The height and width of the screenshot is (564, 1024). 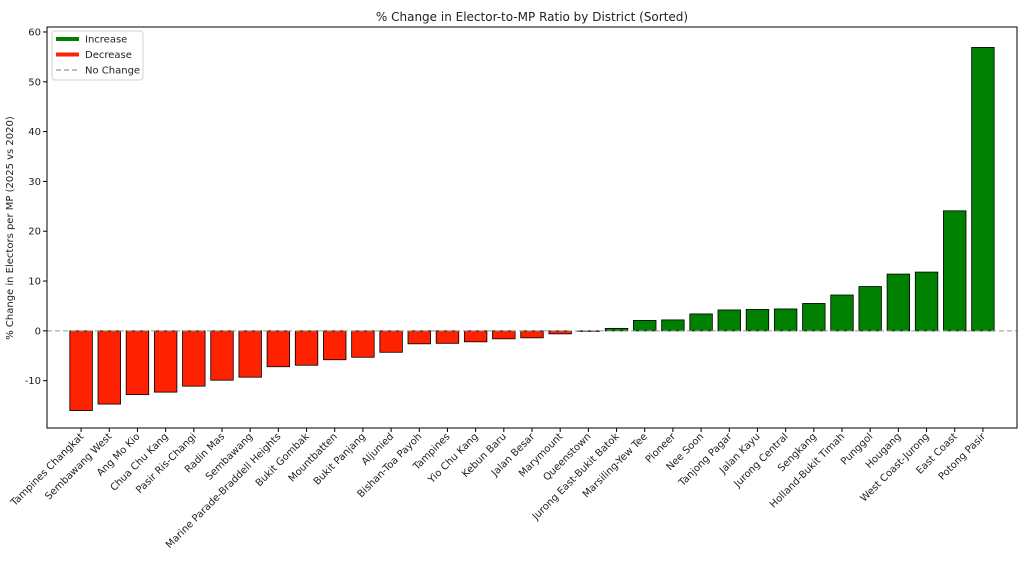 I want to click on y-tick-label: 50, so click(x=34, y=82).